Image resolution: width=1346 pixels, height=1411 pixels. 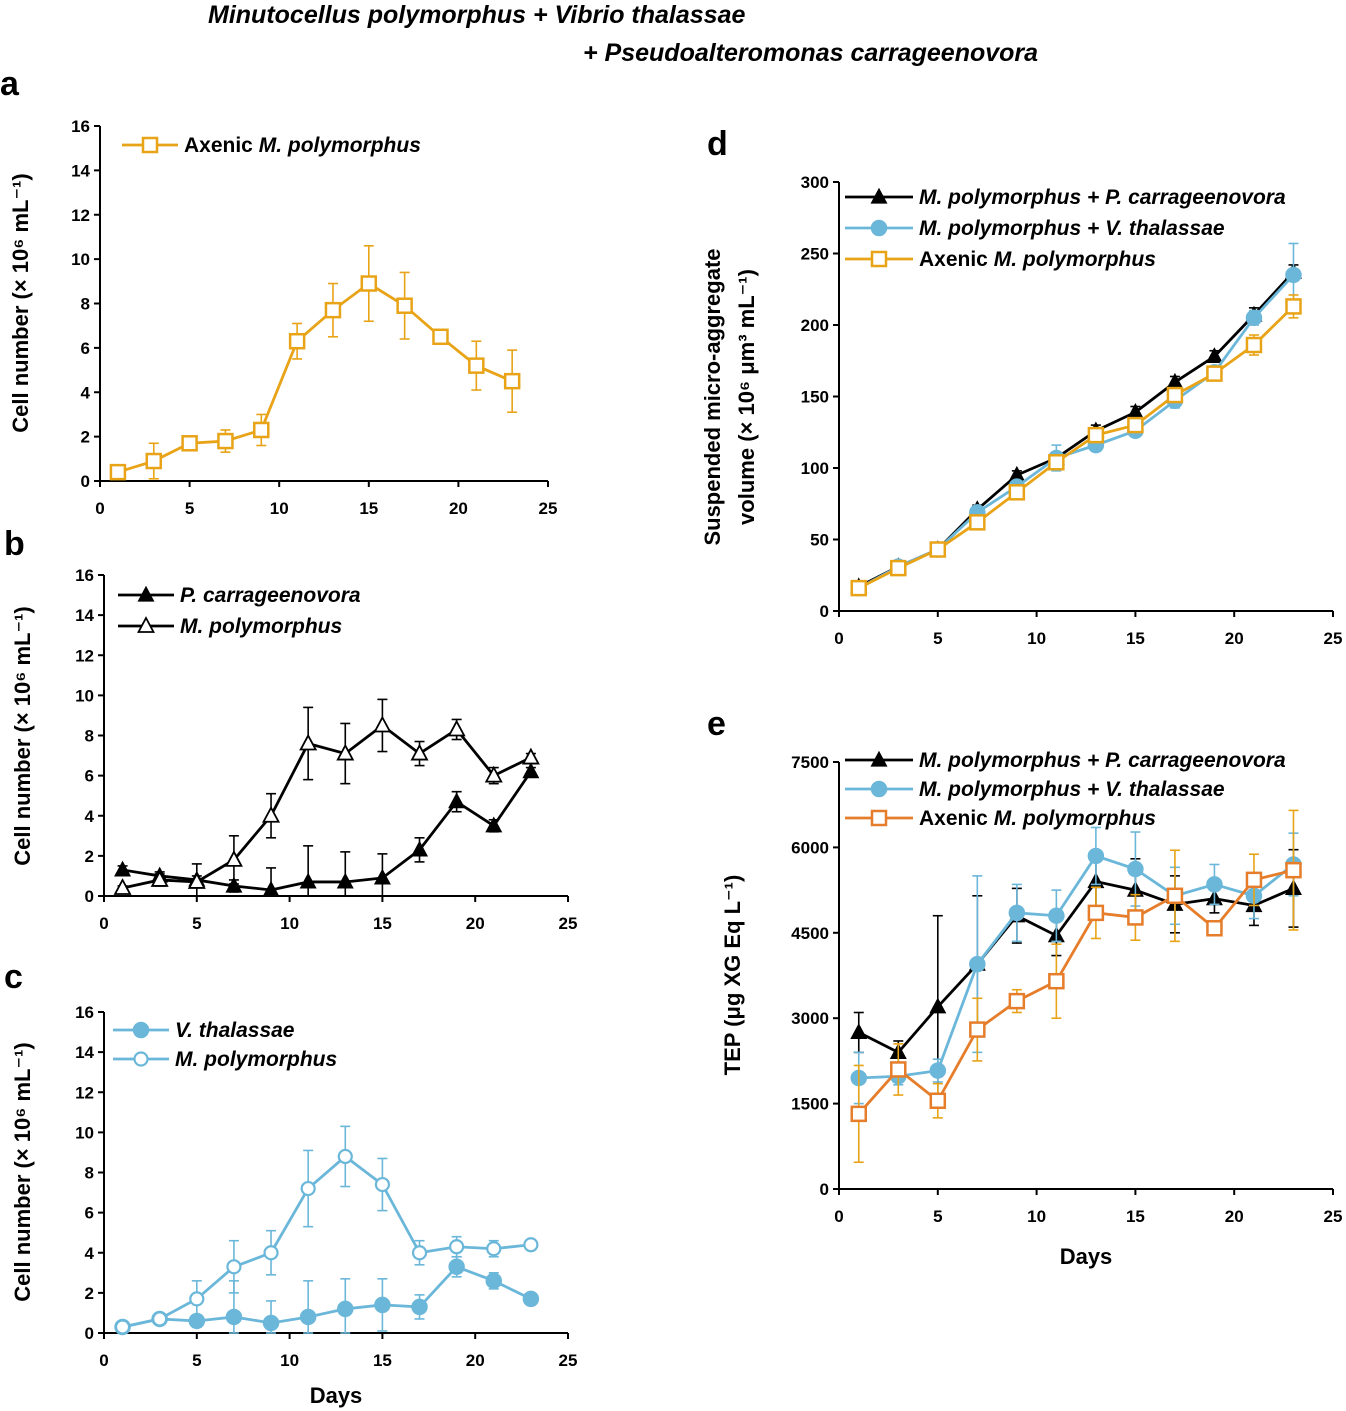 What do you see at coordinates (810, 1104) in the screenshot?
I see `y-tick-label: 1500` at bounding box center [810, 1104].